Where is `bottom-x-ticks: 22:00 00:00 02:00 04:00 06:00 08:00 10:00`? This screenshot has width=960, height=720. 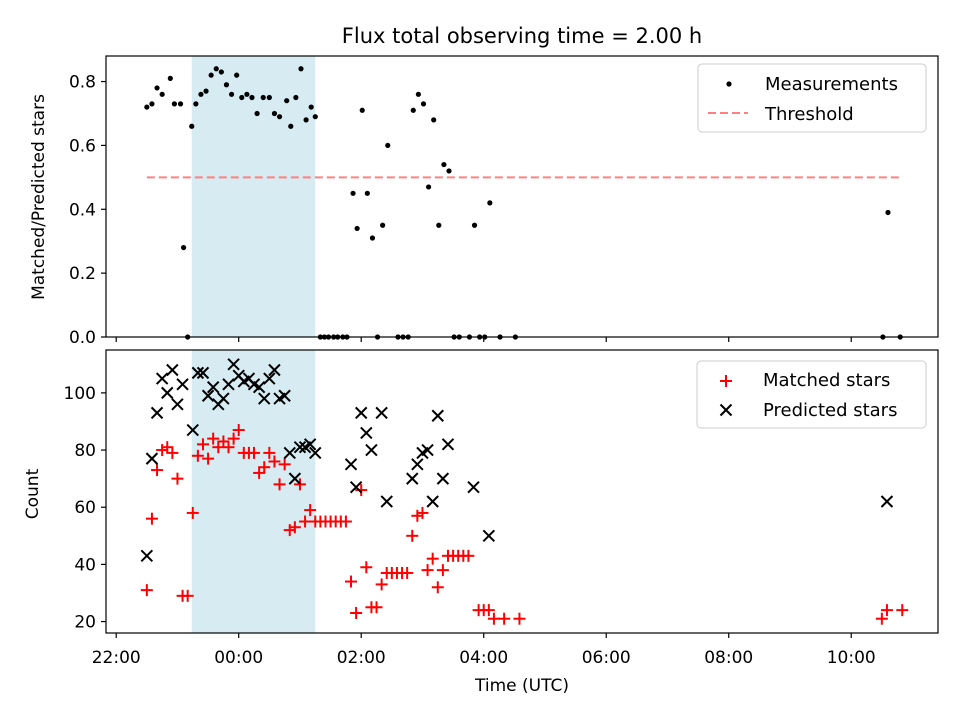 bottom-x-ticks: 22:00 00:00 02:00 04:00 06:00 08:00 10:00 is located at coordinates (484, 650).